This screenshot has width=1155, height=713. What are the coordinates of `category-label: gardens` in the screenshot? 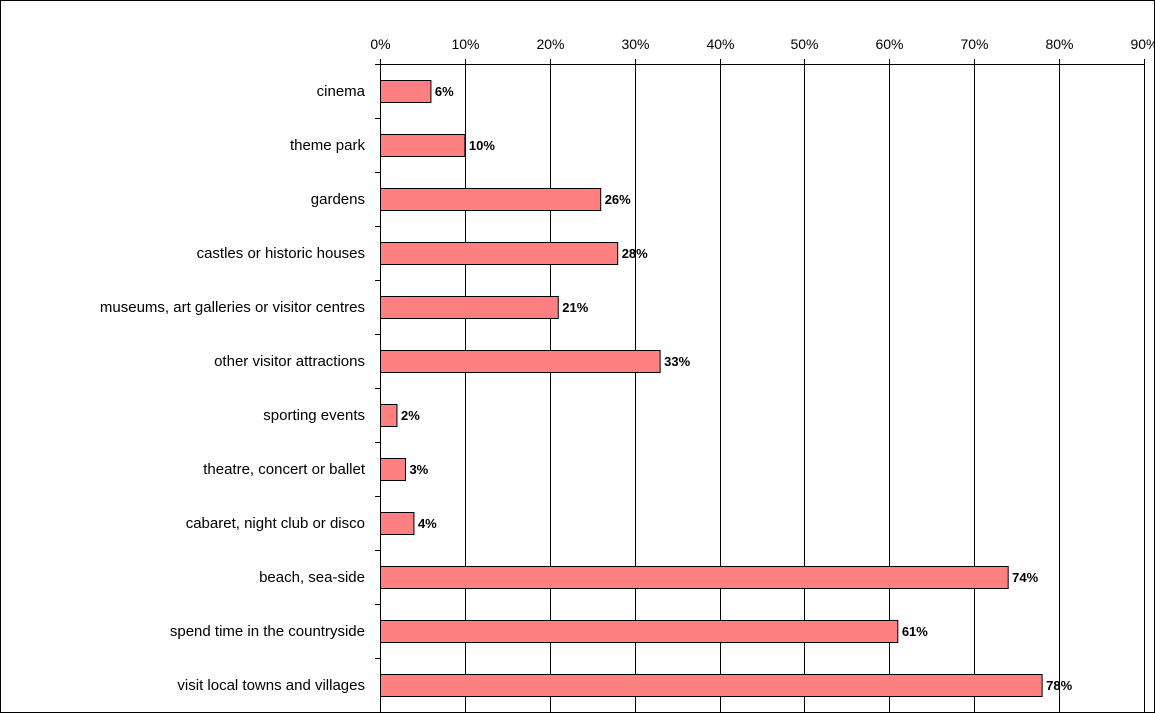 It's located at (338, 199).